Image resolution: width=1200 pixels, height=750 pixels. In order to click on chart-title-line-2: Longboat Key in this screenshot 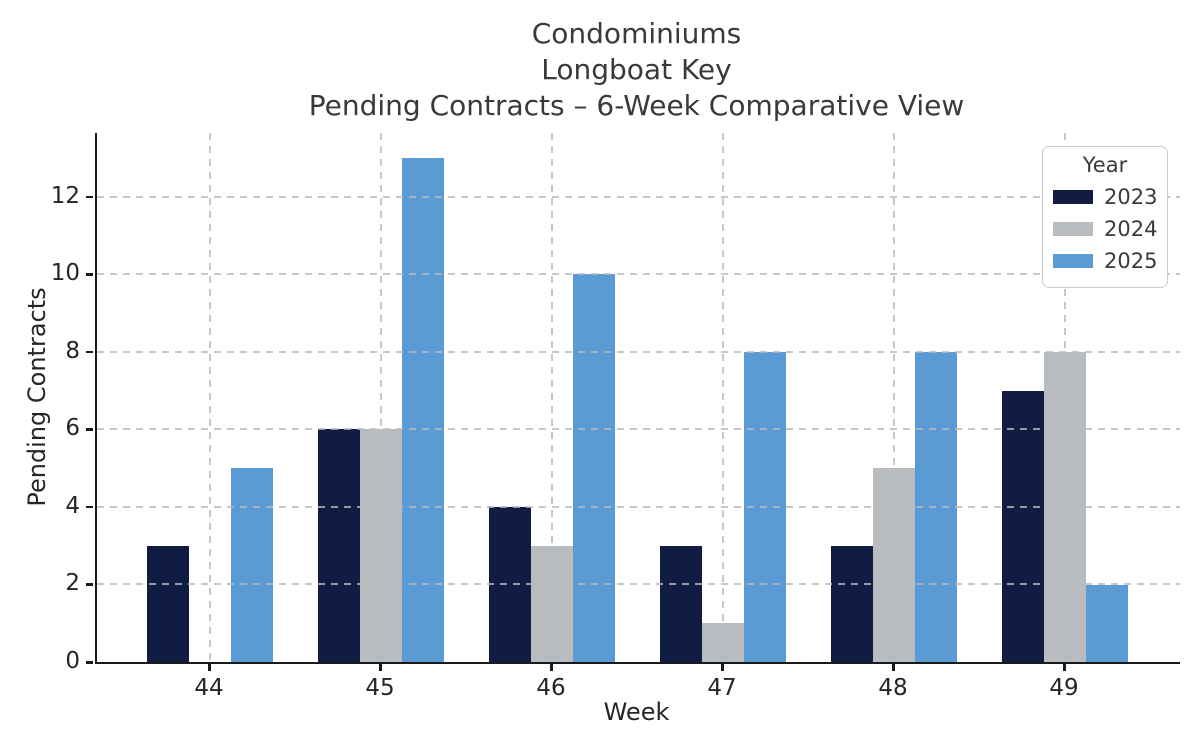, I will do `click(636, 69)`.